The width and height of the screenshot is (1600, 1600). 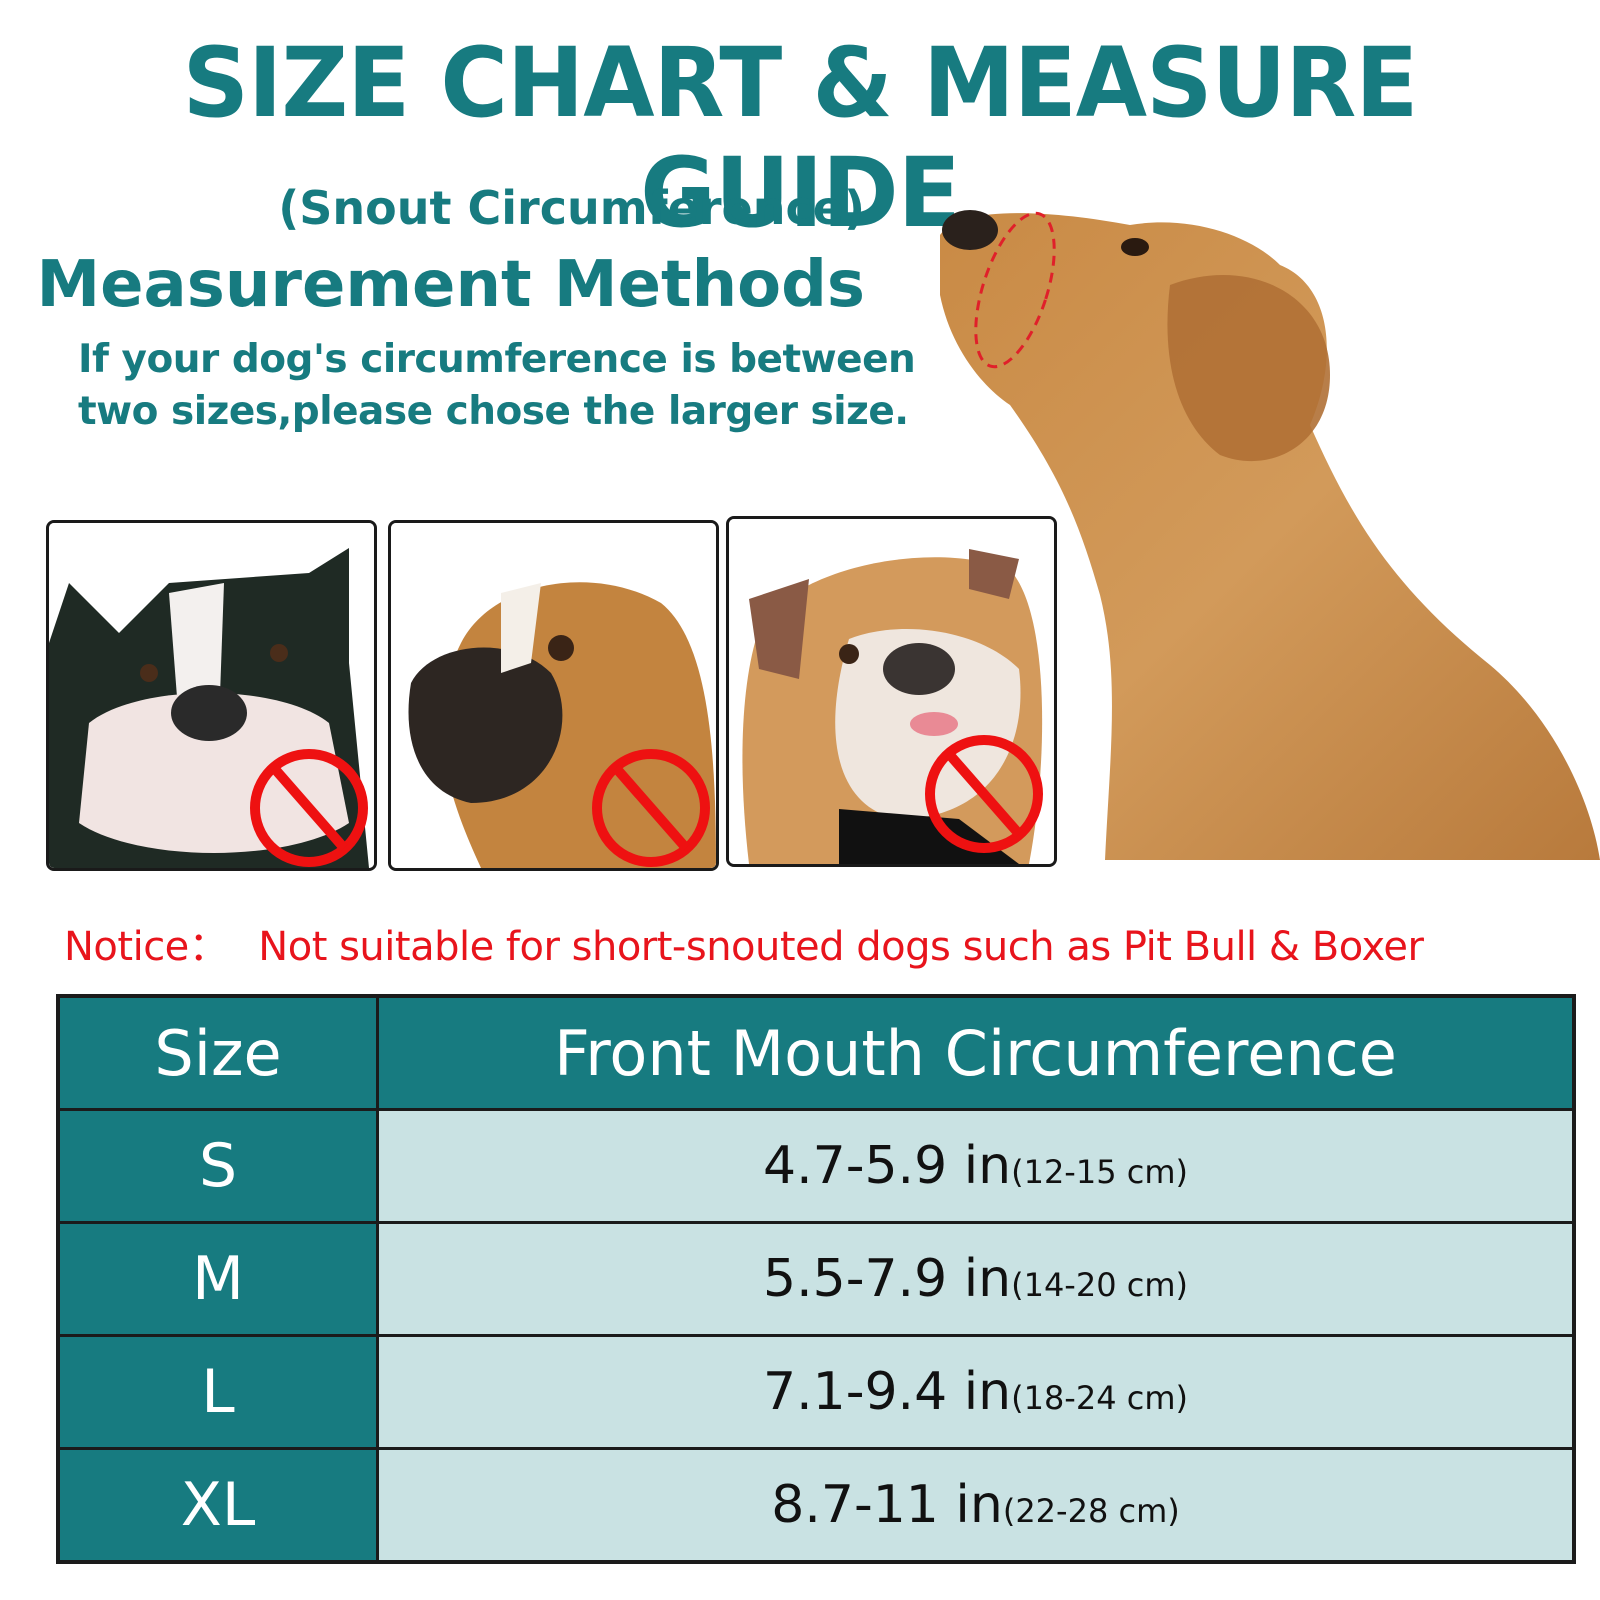 I want to click on table-row: XL 8.7-11 in(22-28 cm), so click(x=816, y=1505).